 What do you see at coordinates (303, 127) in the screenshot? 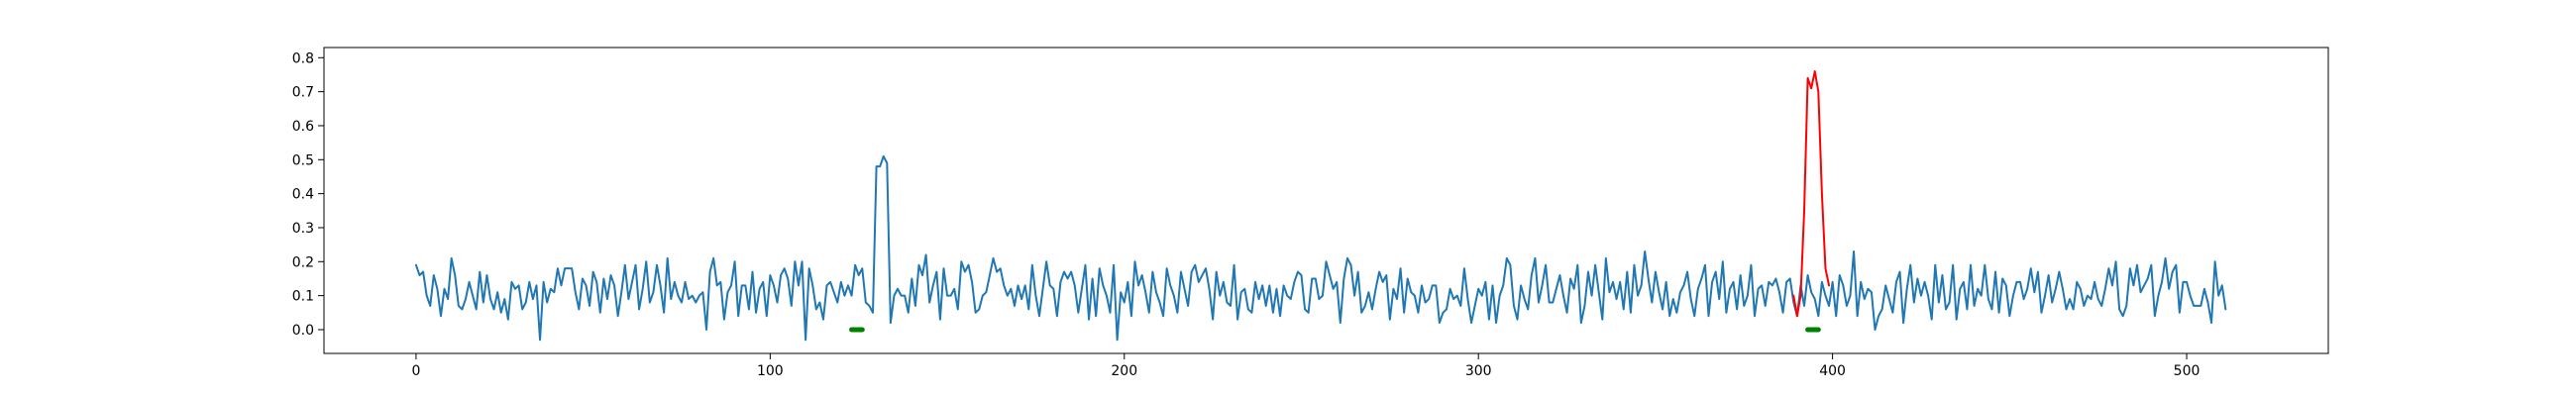
I see `y-tick-label: 0.6` at bounding box center [303, 127].